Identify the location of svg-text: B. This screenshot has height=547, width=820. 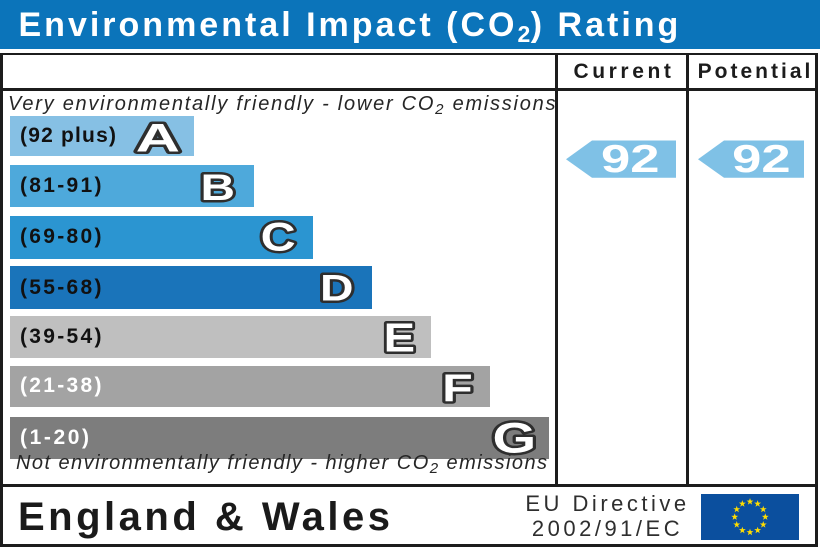
(218, 187).